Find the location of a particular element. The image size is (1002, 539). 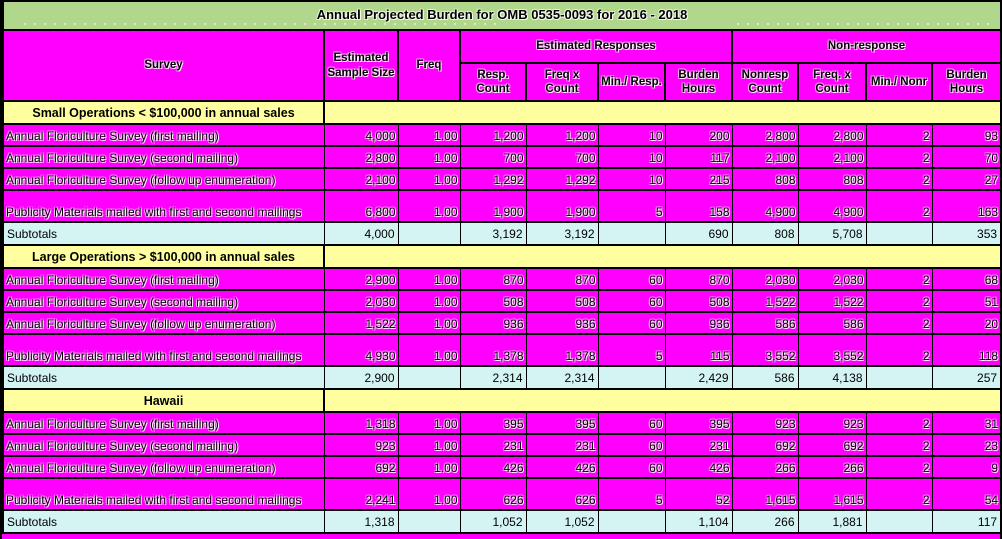

value-cell: 808 is located at coordinates (765, 179).